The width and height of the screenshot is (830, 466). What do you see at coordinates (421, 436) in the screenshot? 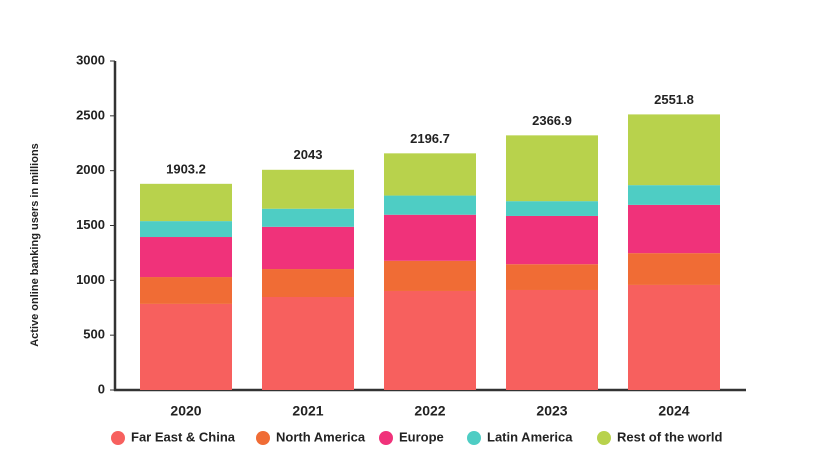
I see `legend-label: Europe` at bounding box center [421, 436].